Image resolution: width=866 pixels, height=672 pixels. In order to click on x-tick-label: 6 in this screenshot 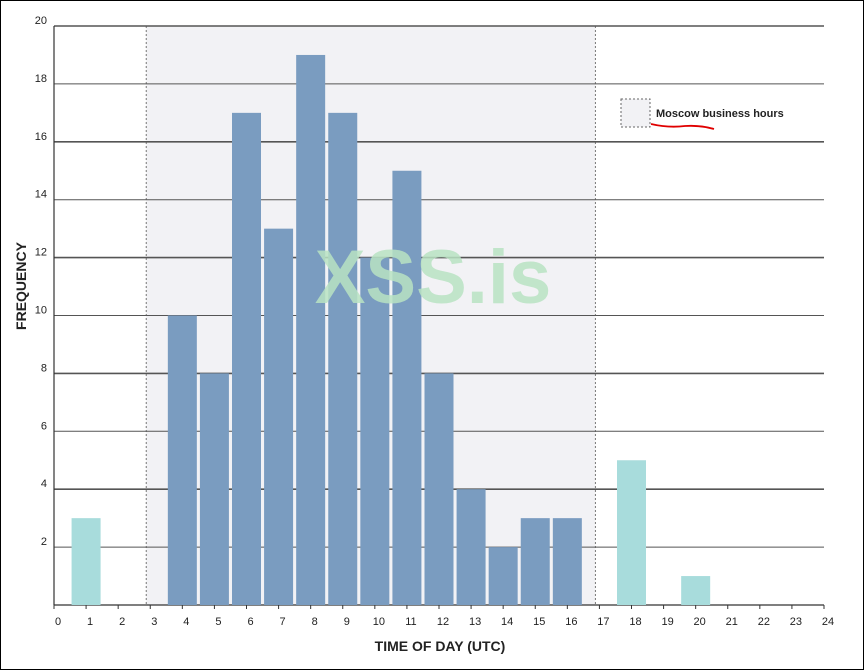, I will do `click(250, 622)`.